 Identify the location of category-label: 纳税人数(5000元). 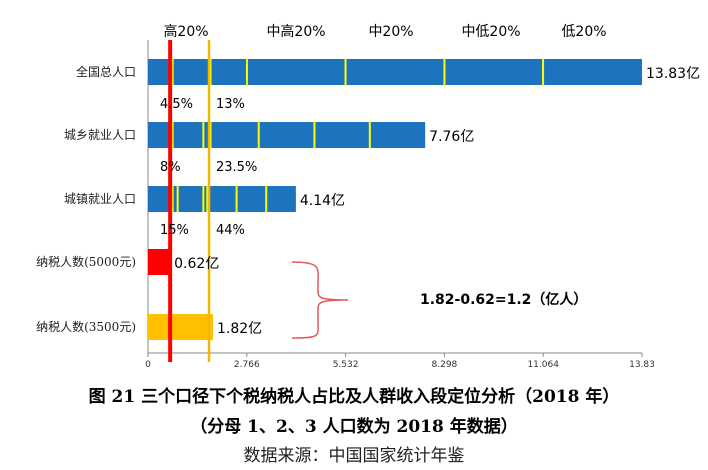
(86, 261).